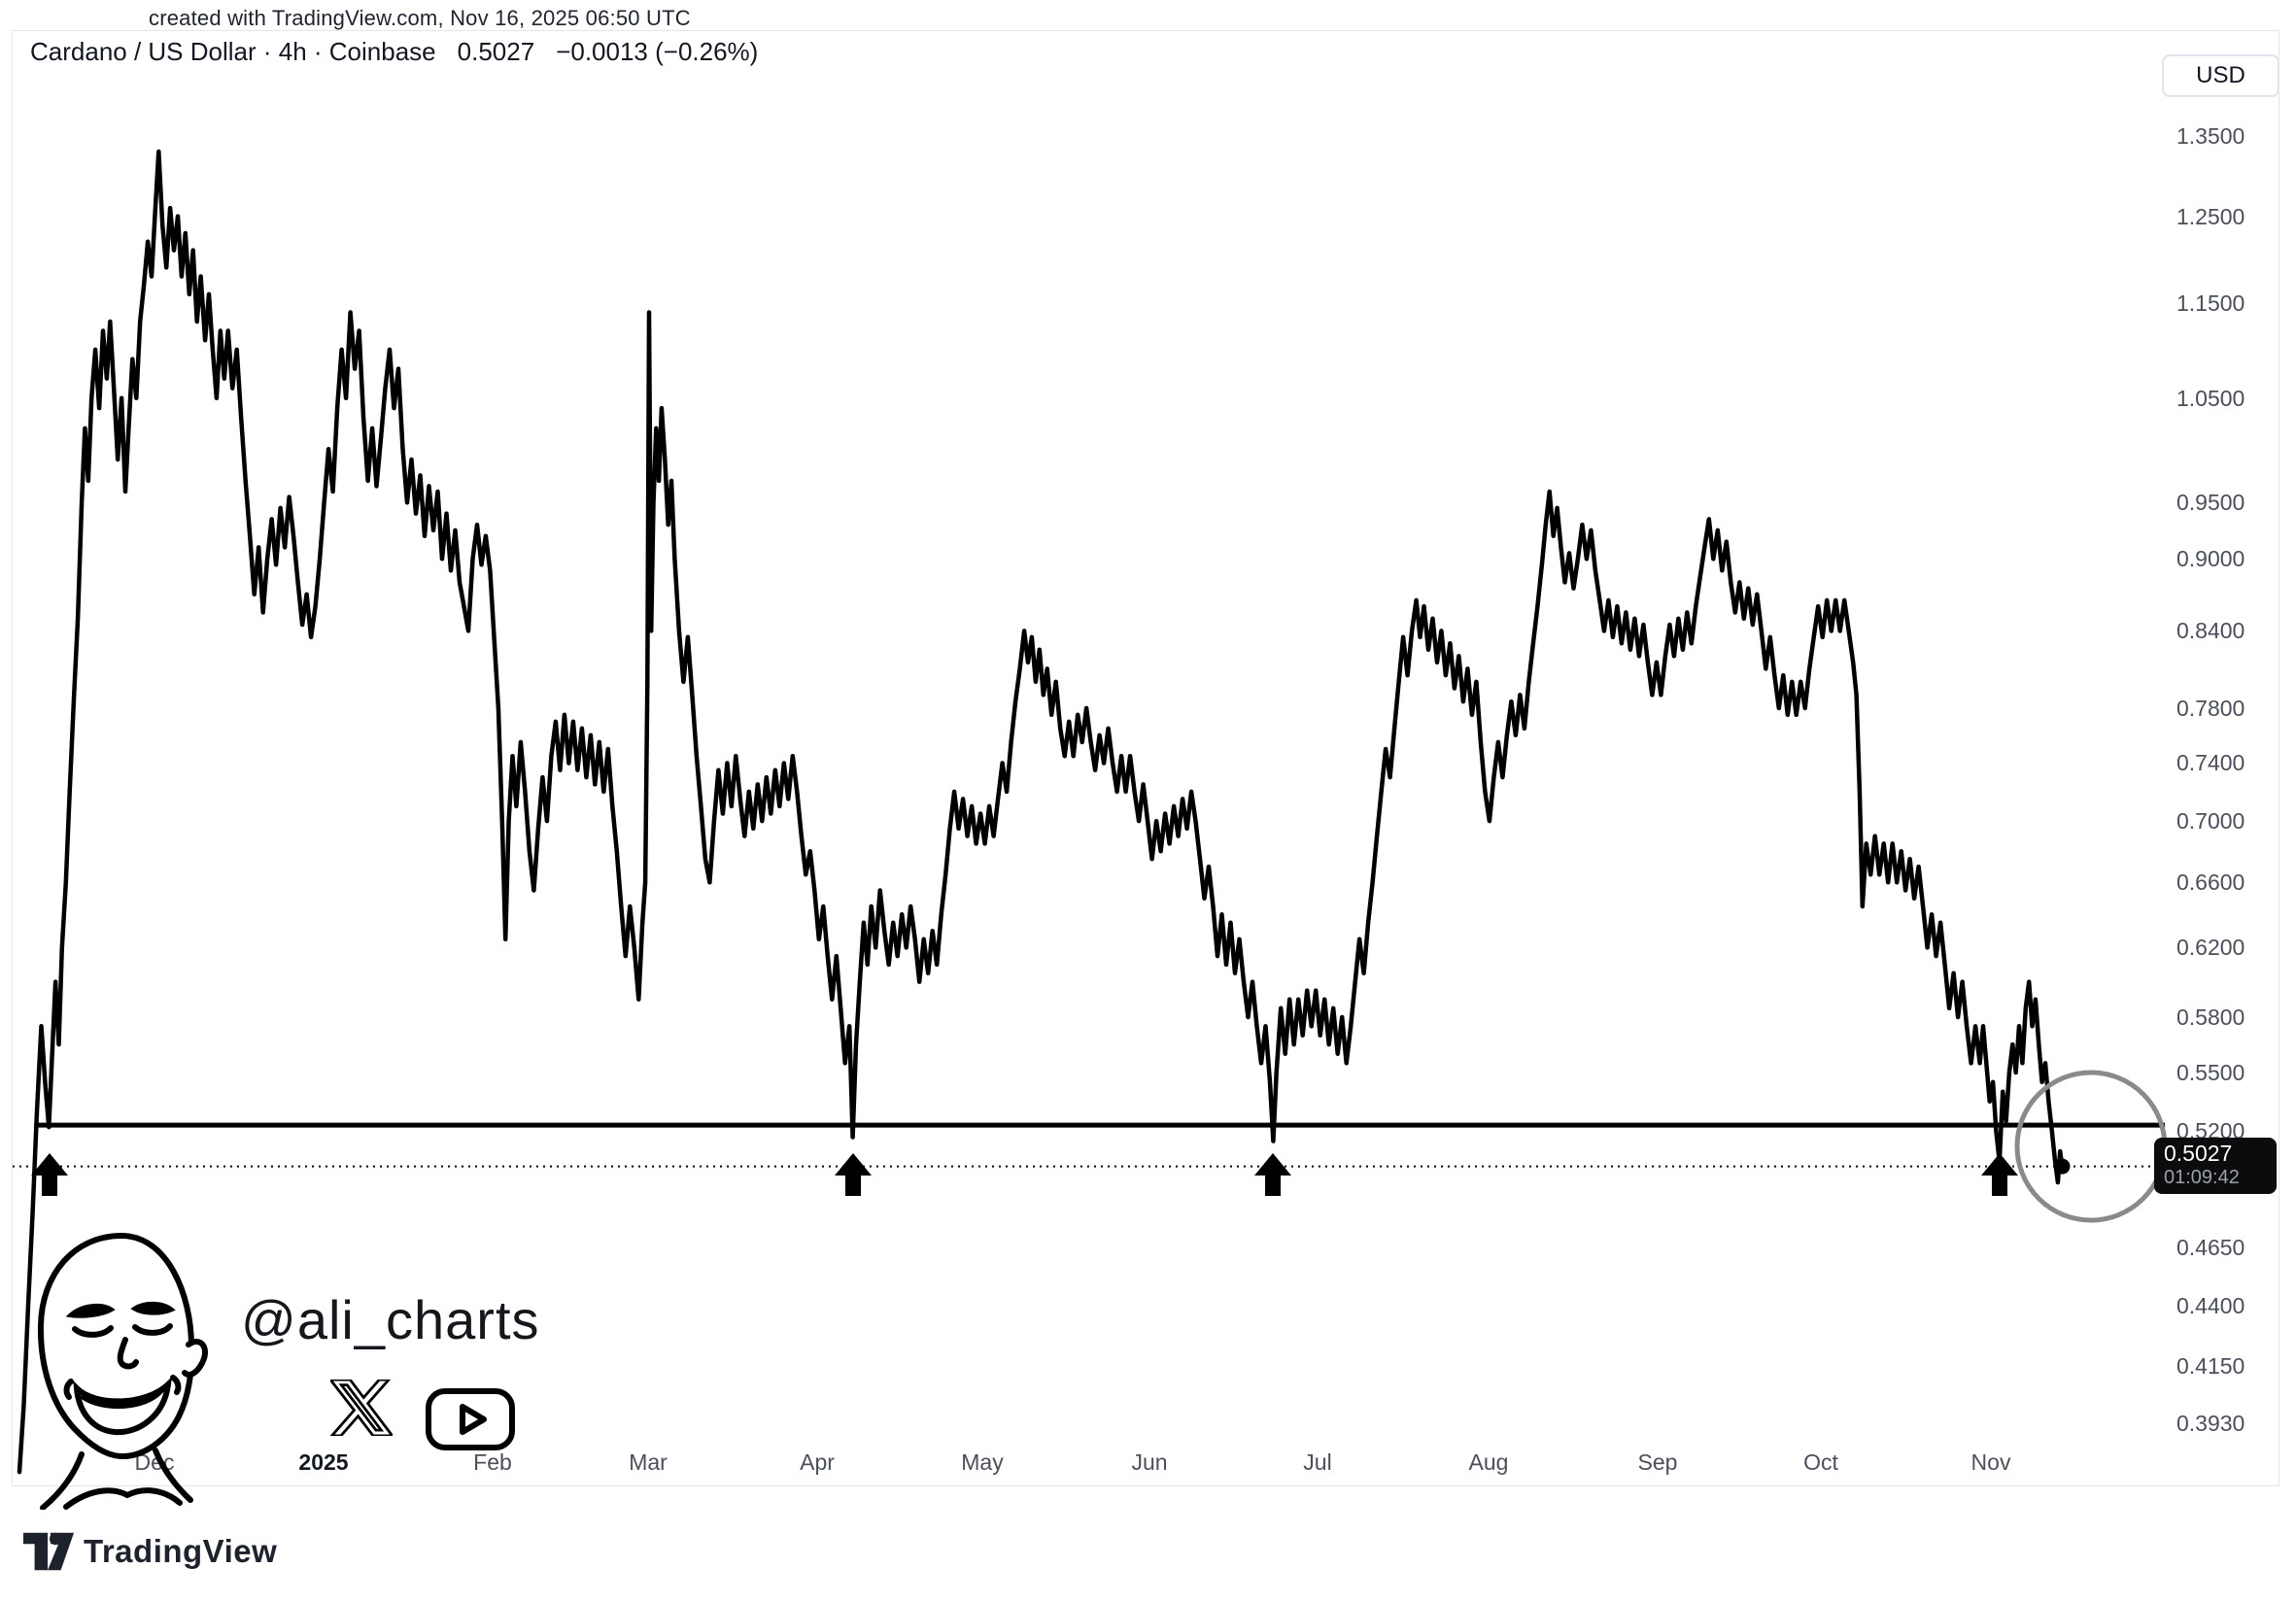 The width and height of the screenshot is (2296, 1602). What do you see at coordinates (496, 51) in the screenshot?
I see `last-price: 0.5027` at bounding box center [496, 51].